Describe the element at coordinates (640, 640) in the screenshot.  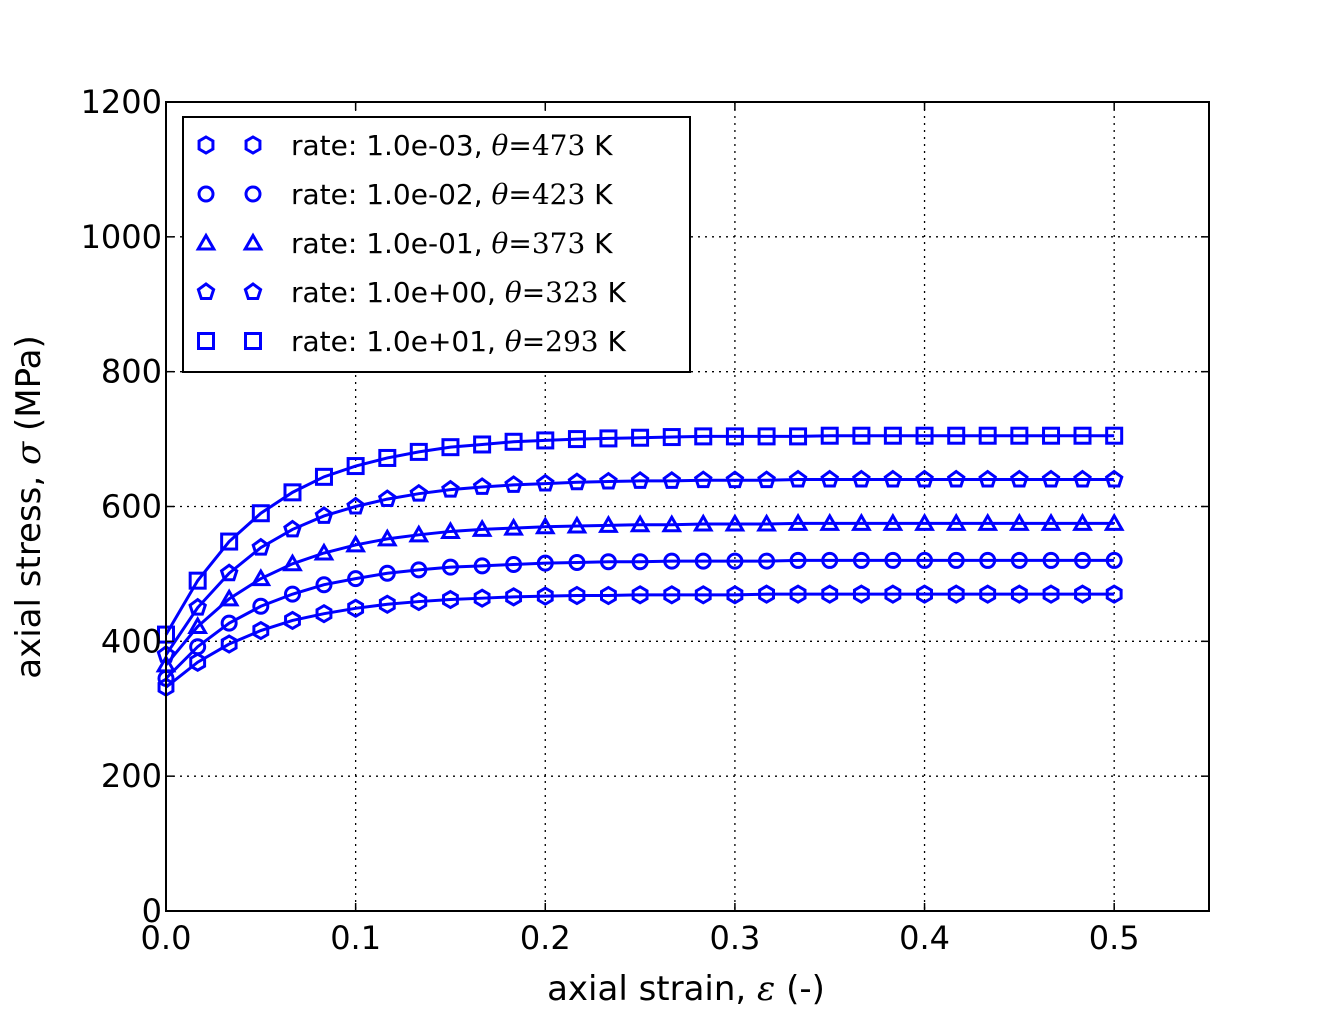
I see `series-hexagon` at that location.